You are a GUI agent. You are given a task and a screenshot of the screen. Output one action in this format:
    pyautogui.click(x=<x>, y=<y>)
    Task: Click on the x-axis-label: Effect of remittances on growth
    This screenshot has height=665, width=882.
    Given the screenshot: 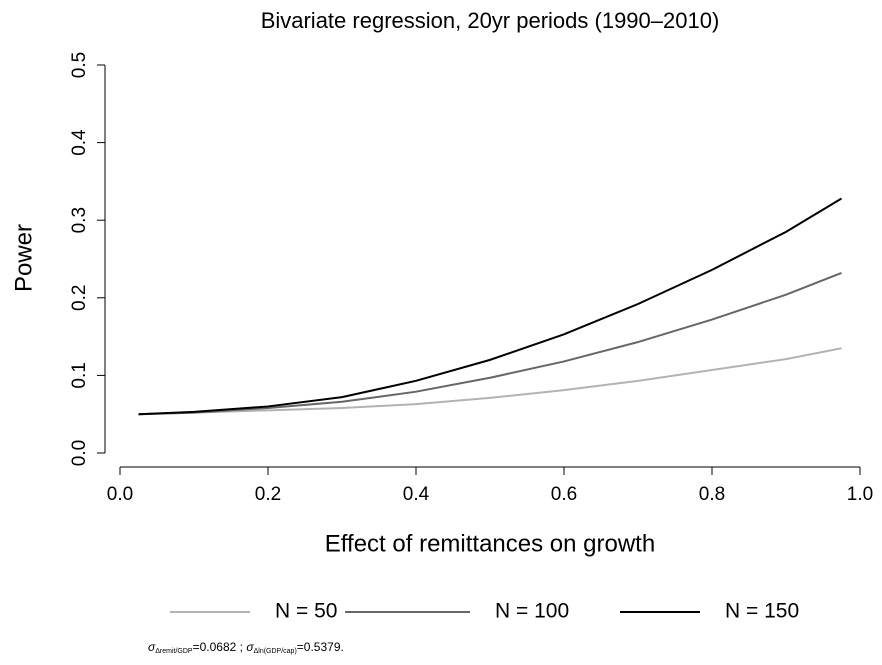 What is the action you would take?
    pyautogui.click(x=490, y=543)
    